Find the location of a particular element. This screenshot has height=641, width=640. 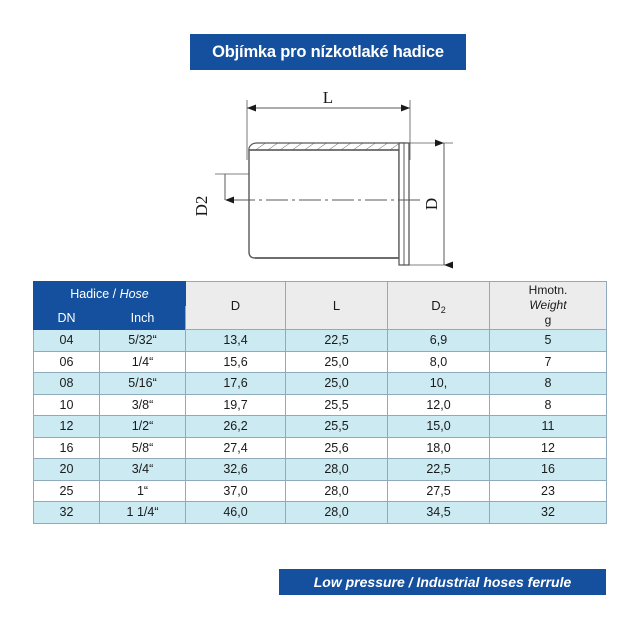

cell-d2: 22,5 is located at coordinates (438, 469).